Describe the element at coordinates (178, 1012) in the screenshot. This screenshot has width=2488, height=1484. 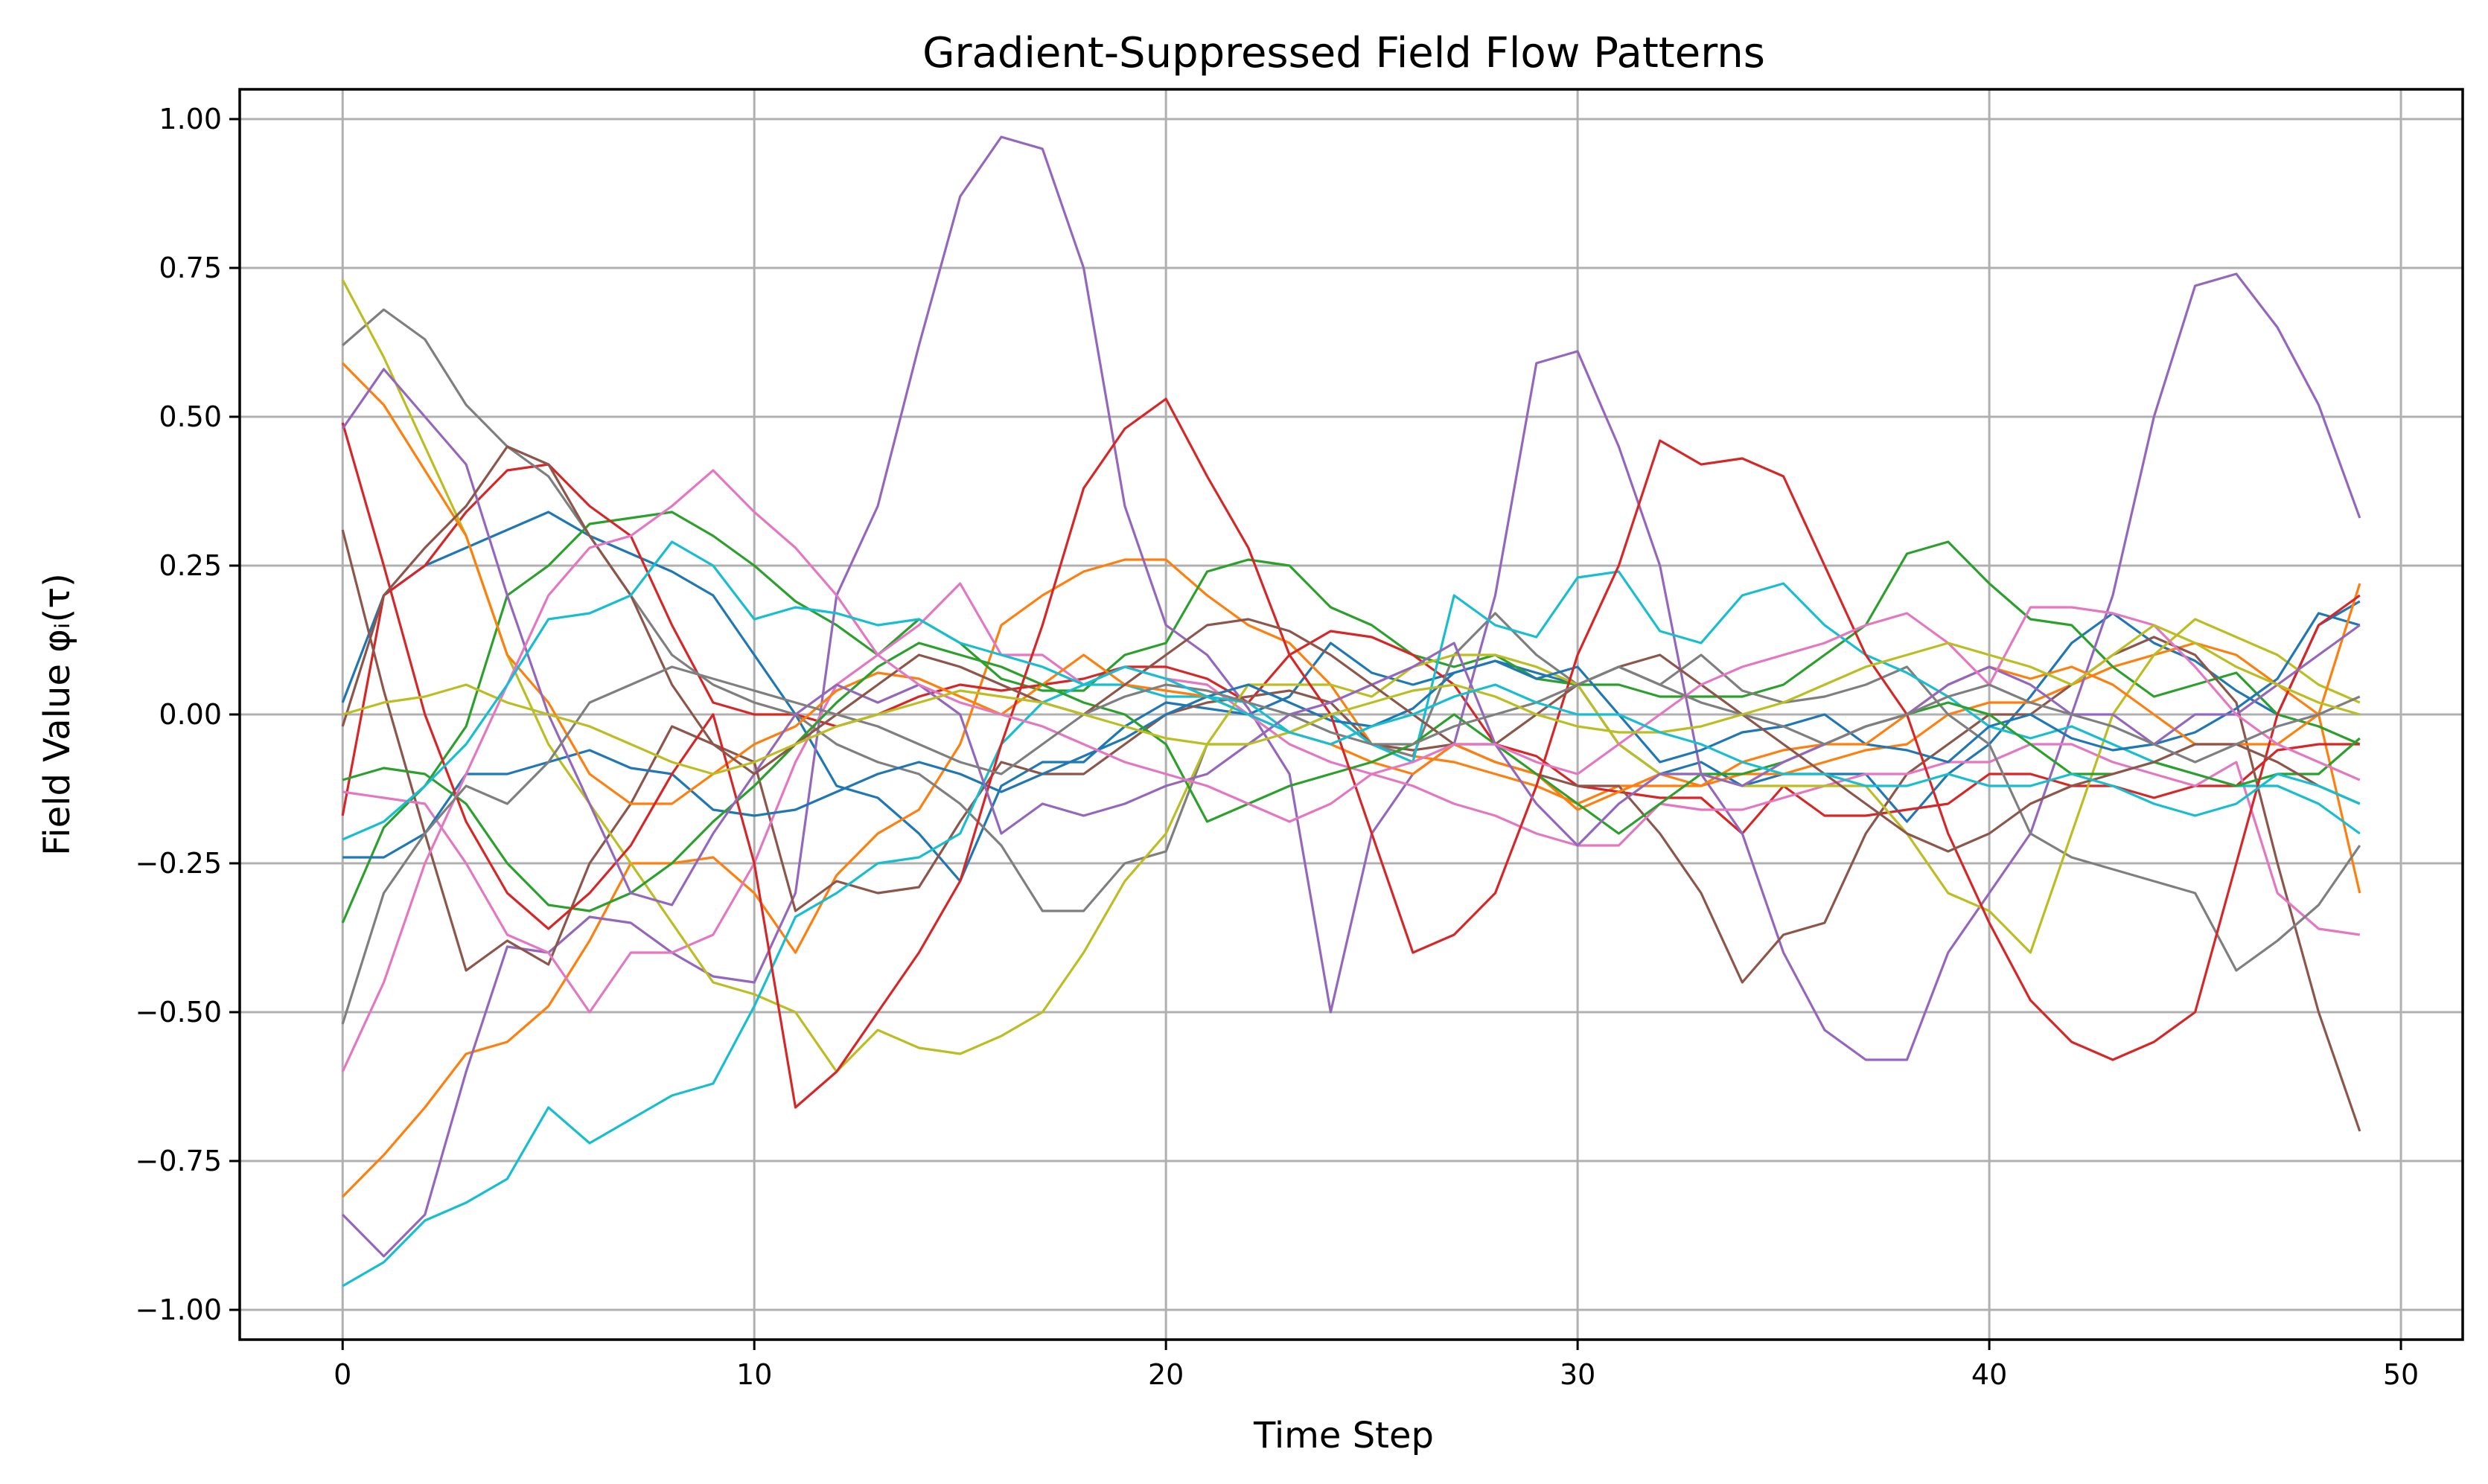
I see `y-tick-label: −0.50` at that location.